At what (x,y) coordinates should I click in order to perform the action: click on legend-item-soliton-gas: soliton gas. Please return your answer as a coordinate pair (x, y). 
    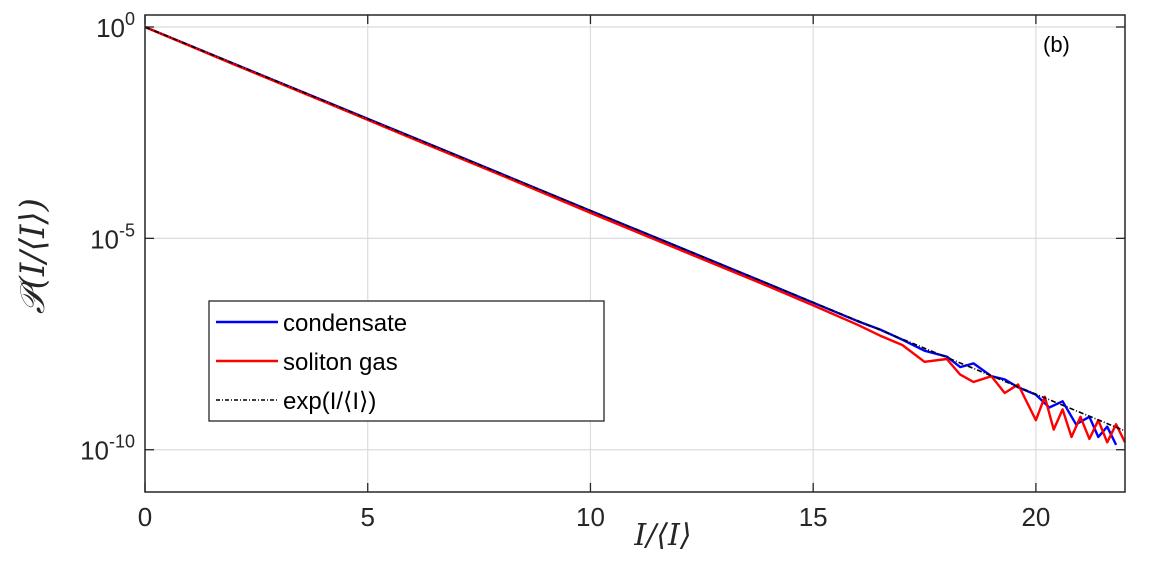
    Looking at the image, I should click on (307, 362).